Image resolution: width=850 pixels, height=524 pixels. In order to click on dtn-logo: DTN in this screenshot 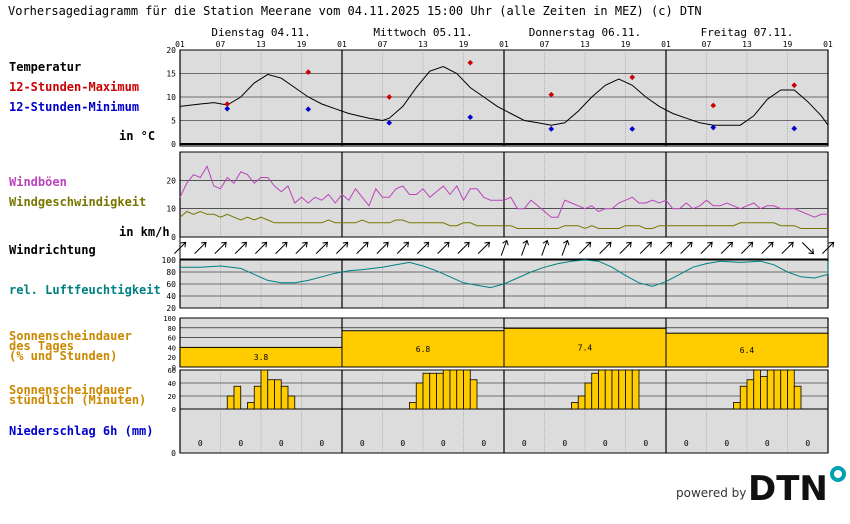, I will do `click(797, 486)`.